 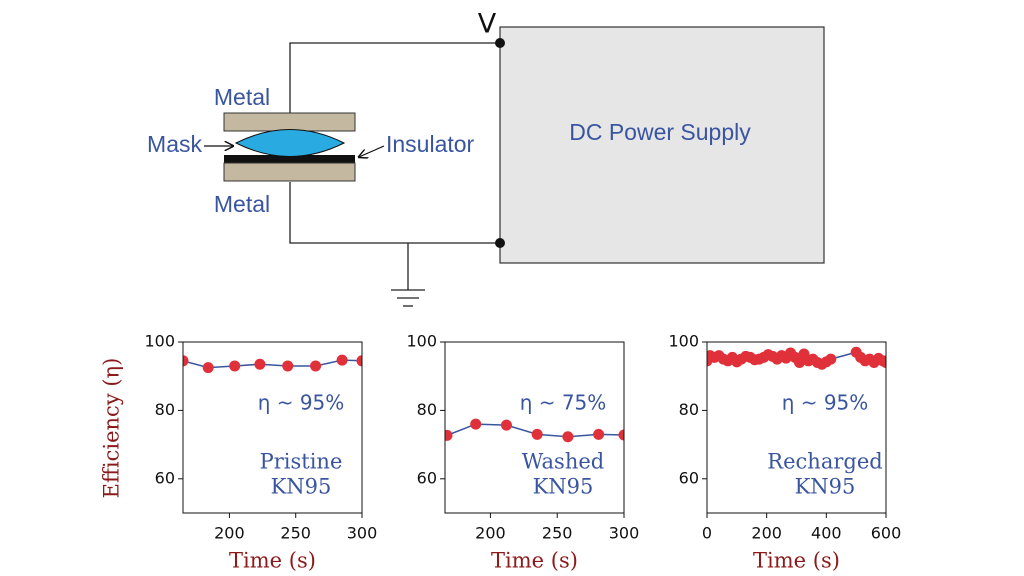 What do you see at coordinates (290, 143) in the screenshot?
I see `mask-shape` at bounding box center [290, 143].